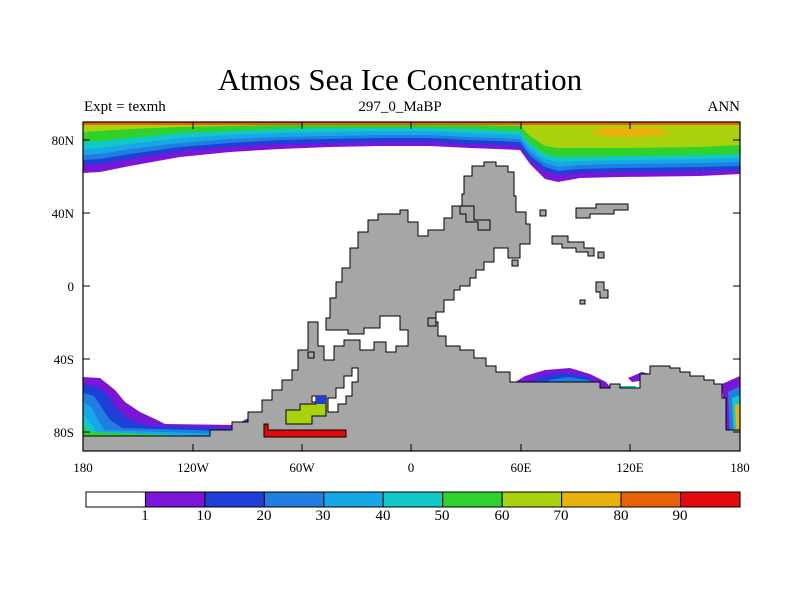 Image resolution: width=800 pixels, height=600 pixels. Describe the element at coordinates (302, 467) in the screenshot. I see `lon-tick-60w: 60W` at that location.